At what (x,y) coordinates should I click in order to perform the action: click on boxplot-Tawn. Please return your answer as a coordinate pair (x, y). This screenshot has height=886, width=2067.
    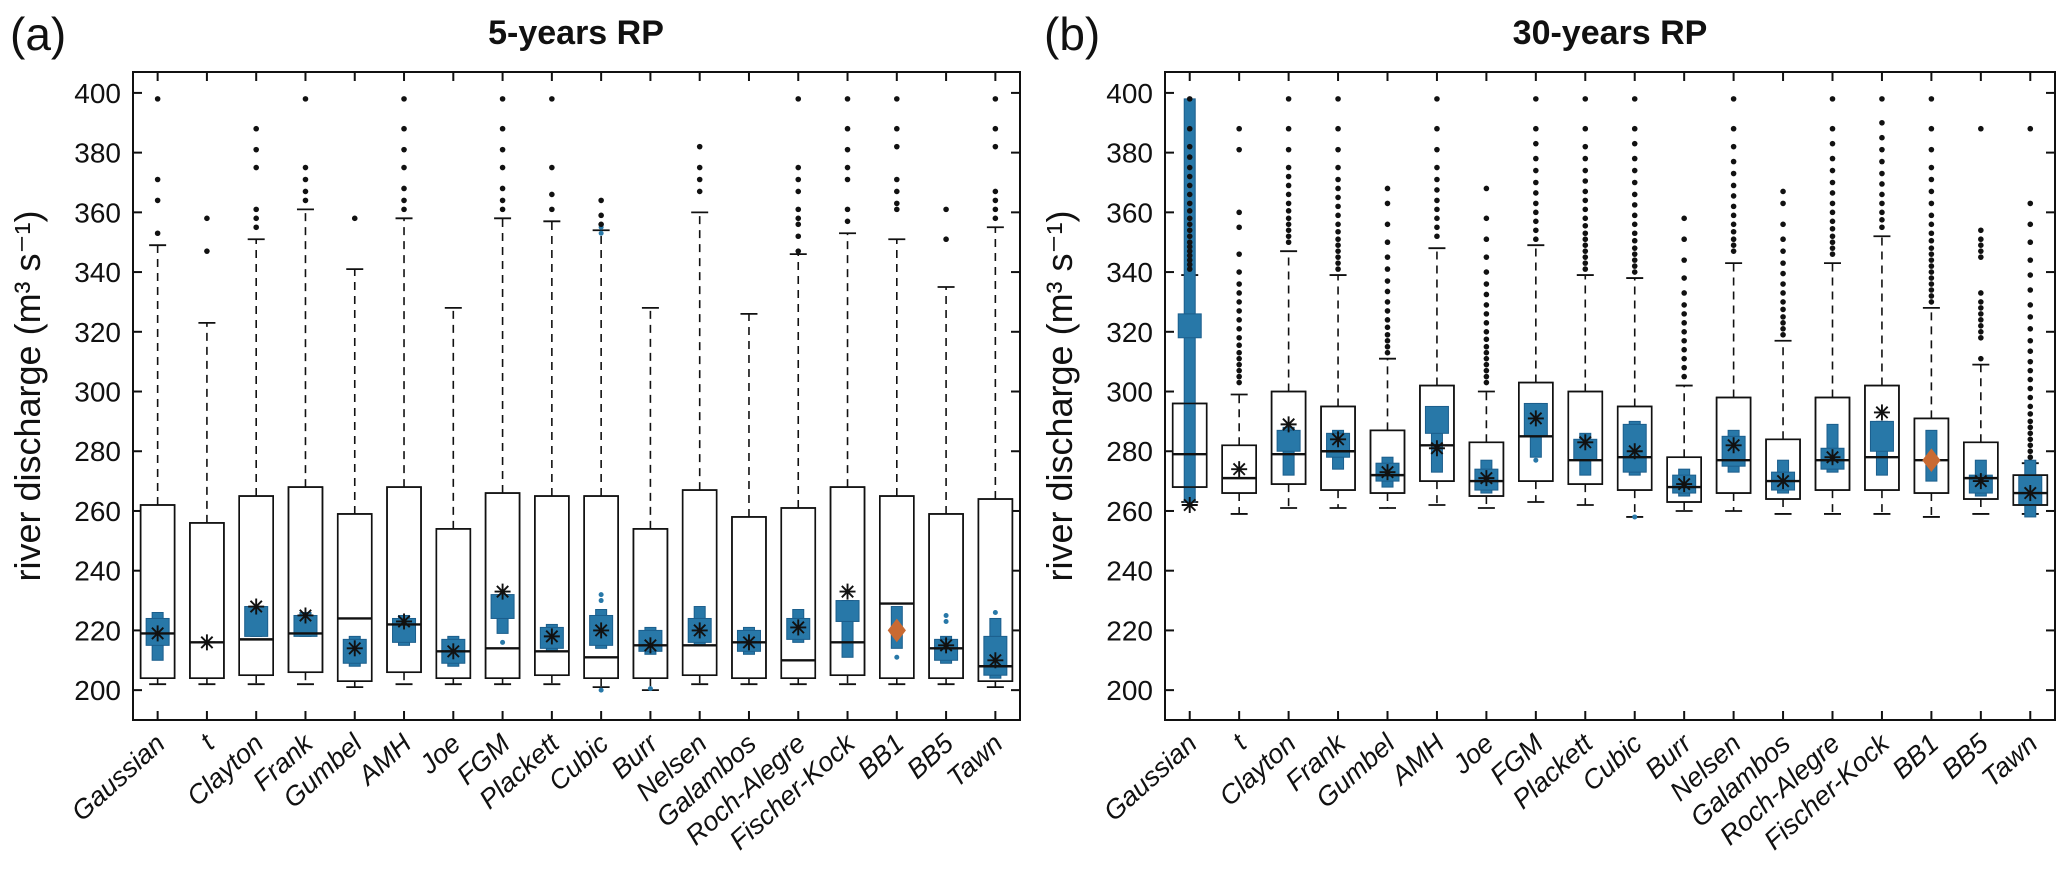
    Looking at the image, I should click on (2030, 321).